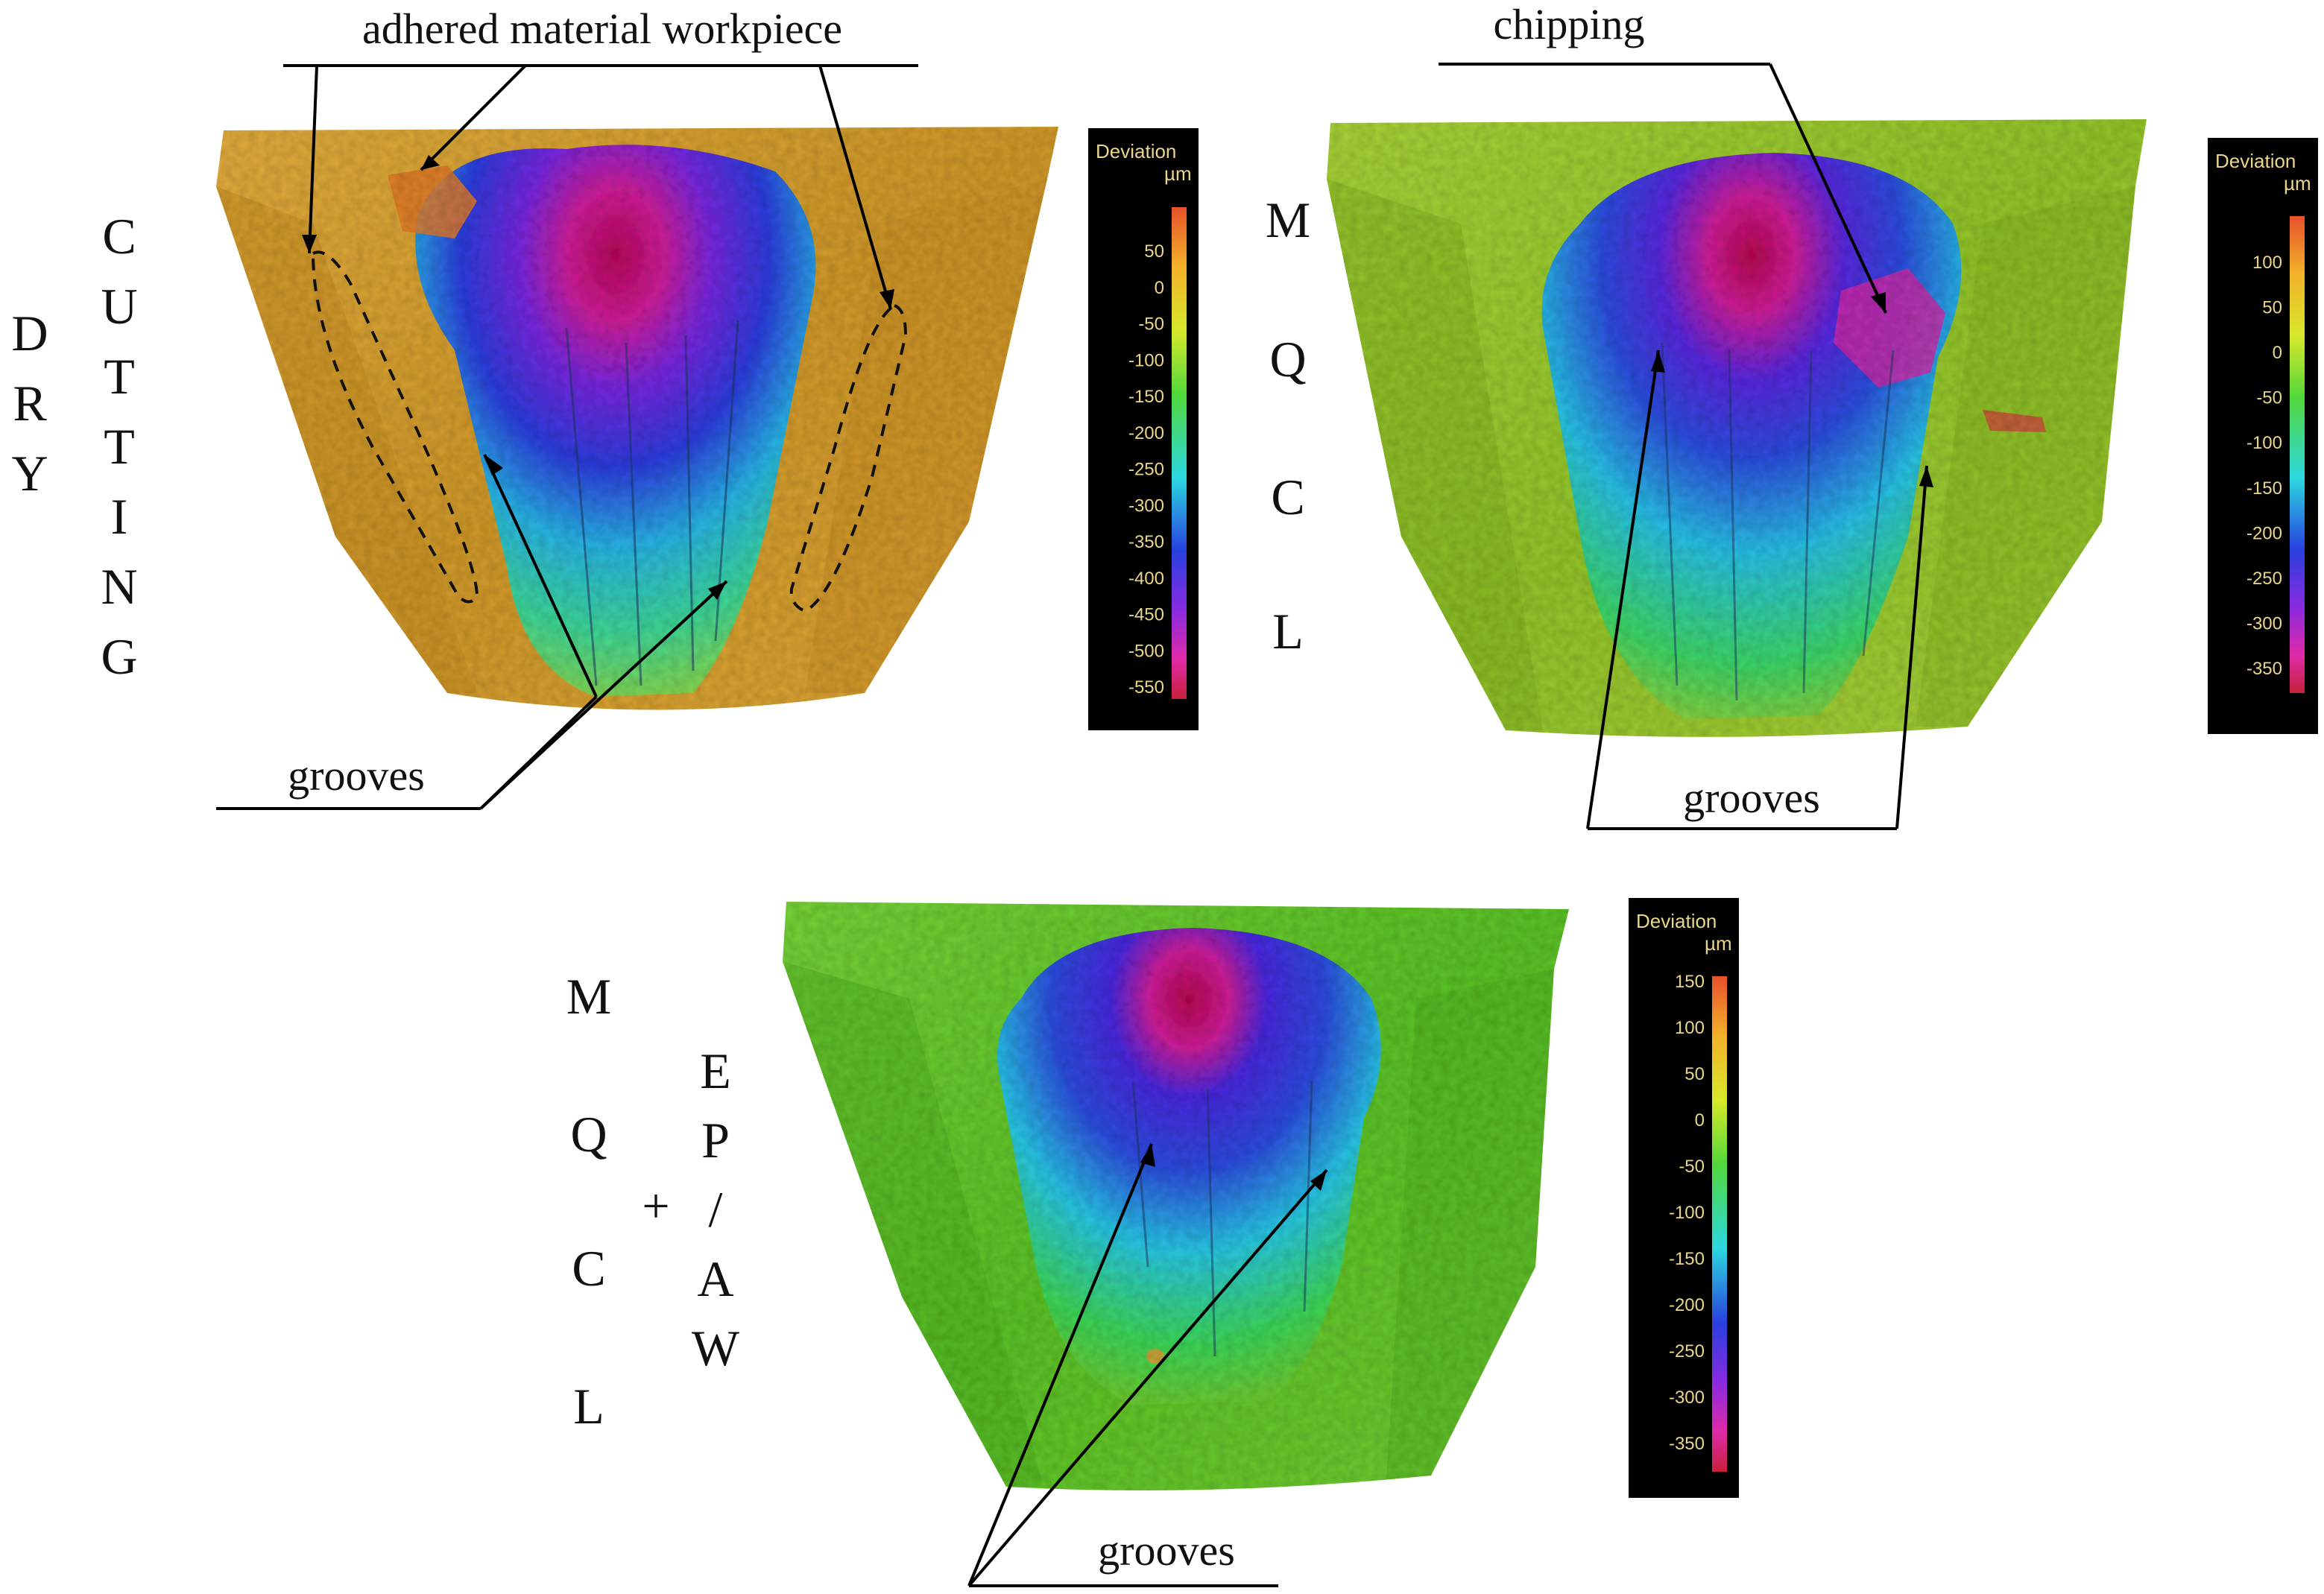 The height and width of the screenshot is (1594, 2324). Describe the element at coordinates (29, 333) in the screenshot. I see `condition-letter: D` at that location.